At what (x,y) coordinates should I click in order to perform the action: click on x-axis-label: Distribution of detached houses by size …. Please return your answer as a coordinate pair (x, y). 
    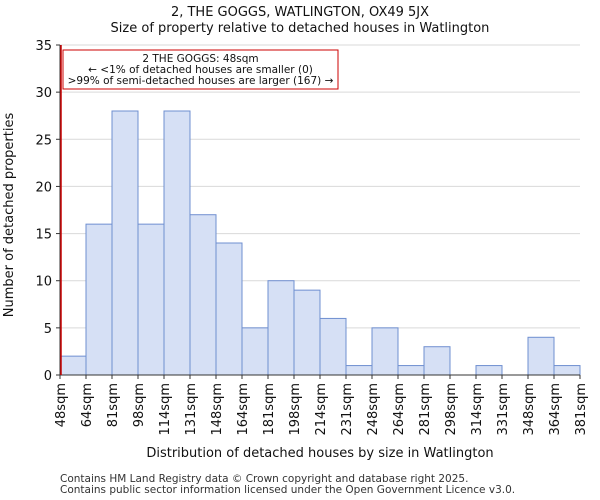
    Looking at the image, I should click on (319, 453).